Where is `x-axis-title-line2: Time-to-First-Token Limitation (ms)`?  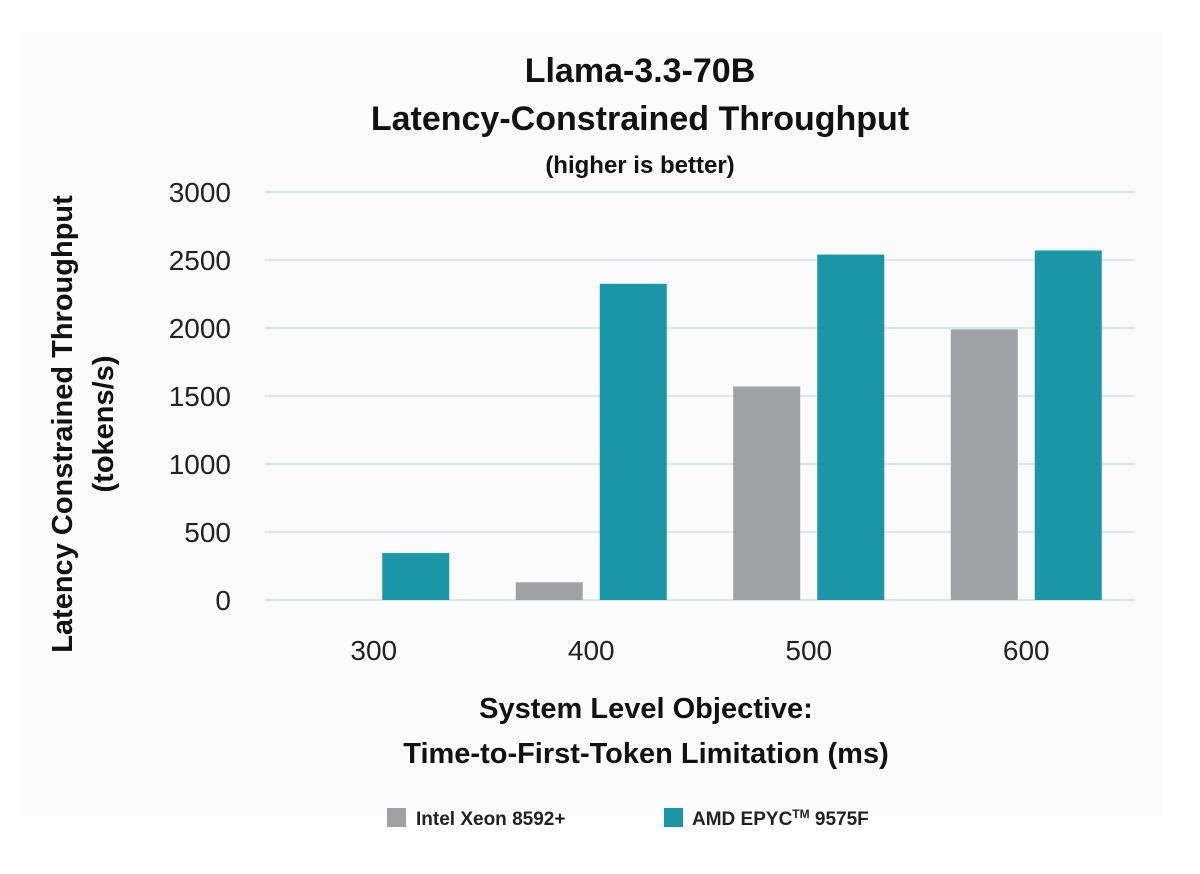
x-axis-title-line2: Time-to-First-Token Limitation (ms) is located at coordinates (645, 754).